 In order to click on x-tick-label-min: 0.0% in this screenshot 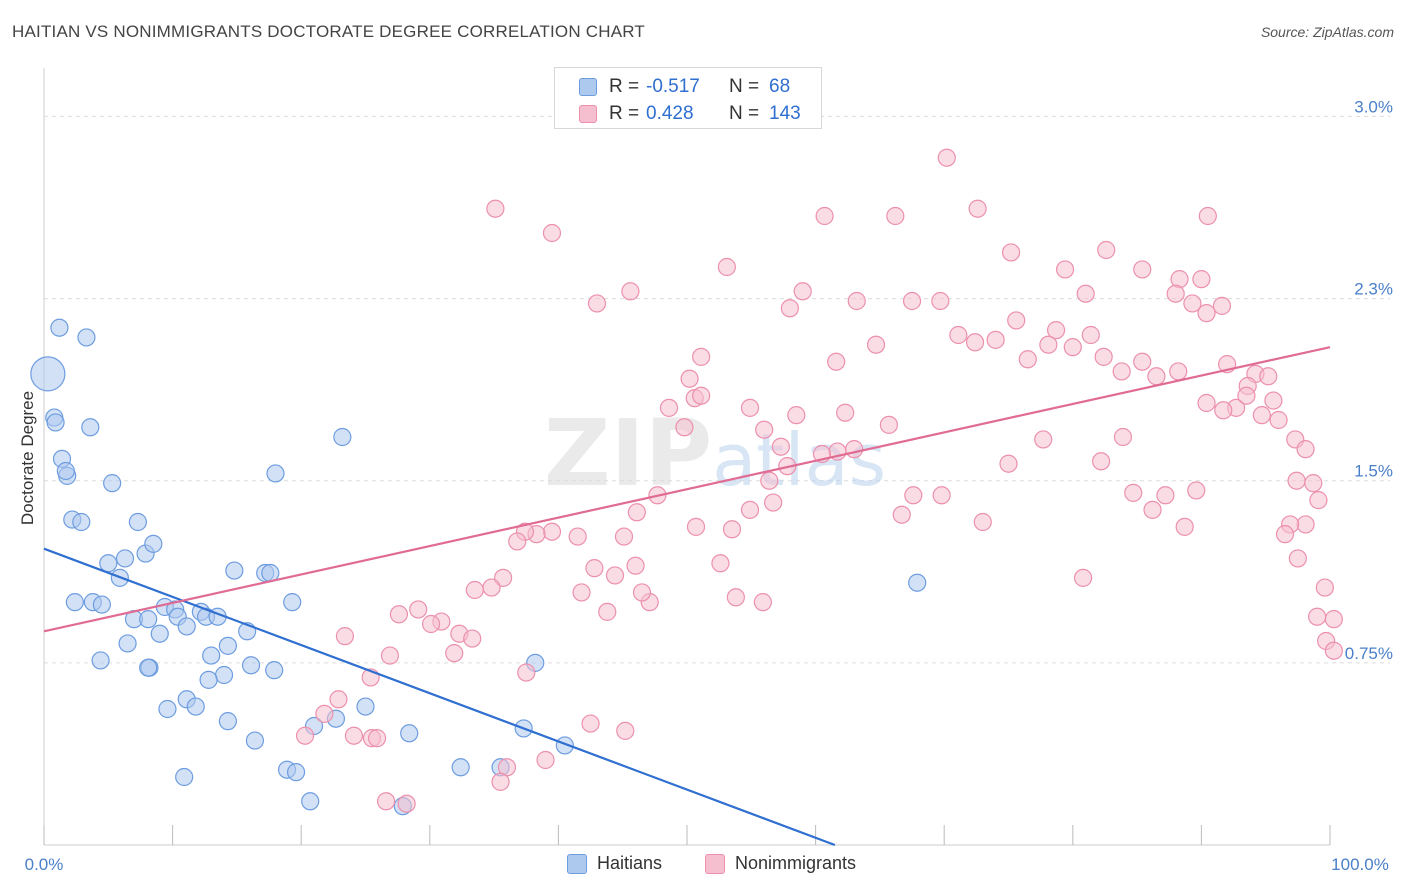, I will do `click(44, 864)`.